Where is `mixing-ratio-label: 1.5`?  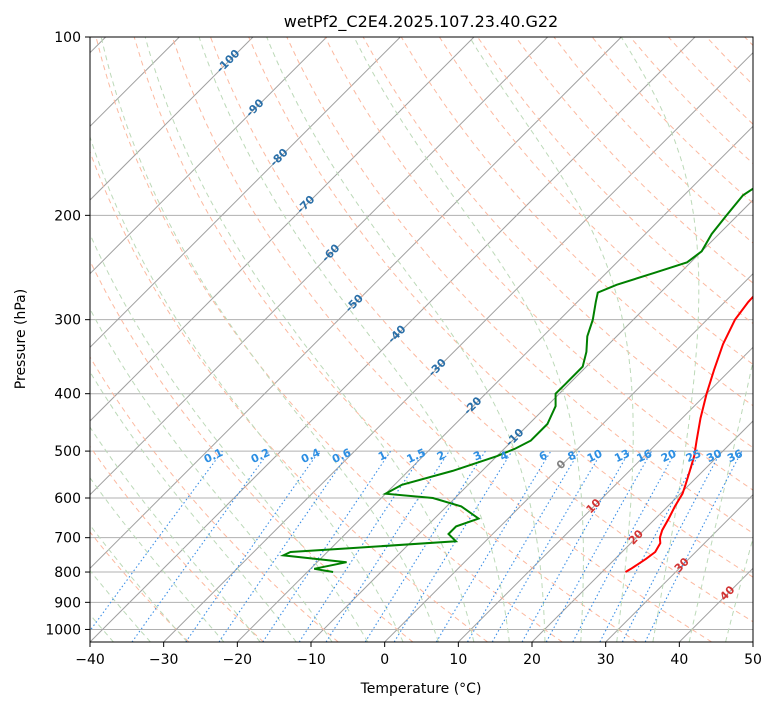
mixing-ratio-label: 1.5 is located at coordinates (416, 456).